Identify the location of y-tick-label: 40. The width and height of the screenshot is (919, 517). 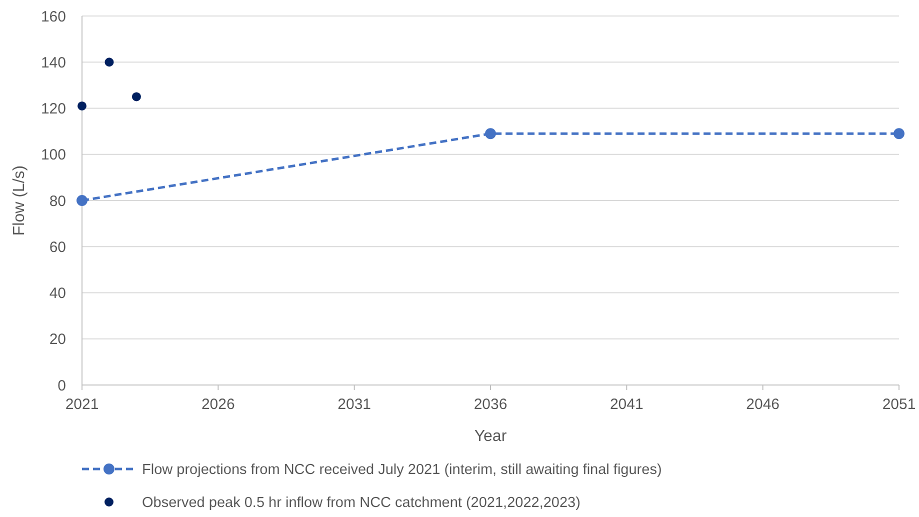
(57, 293).